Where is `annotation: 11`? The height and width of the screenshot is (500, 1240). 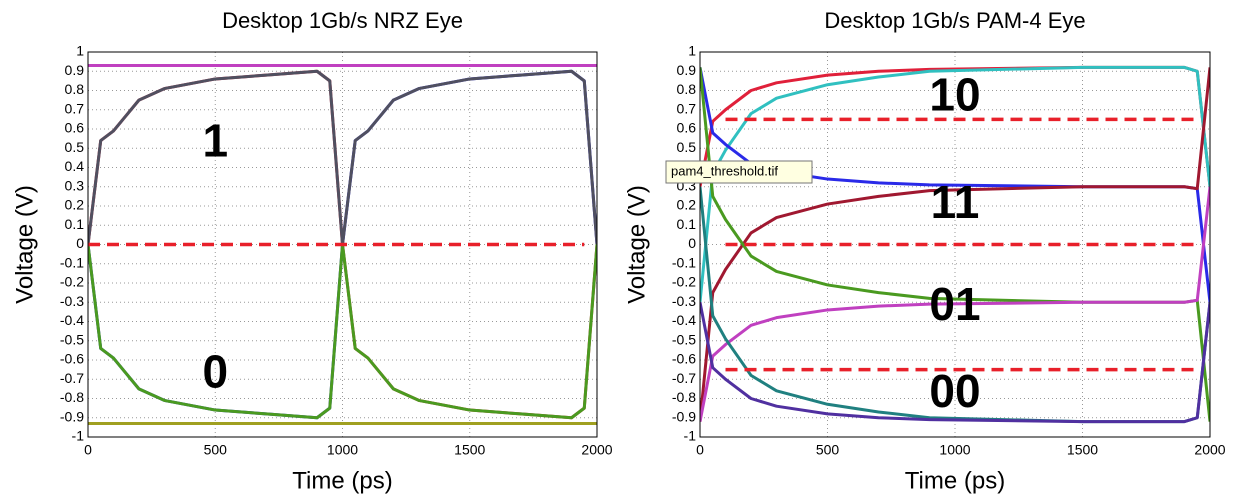 annotation: 11 is located at coordinates (955, 202).